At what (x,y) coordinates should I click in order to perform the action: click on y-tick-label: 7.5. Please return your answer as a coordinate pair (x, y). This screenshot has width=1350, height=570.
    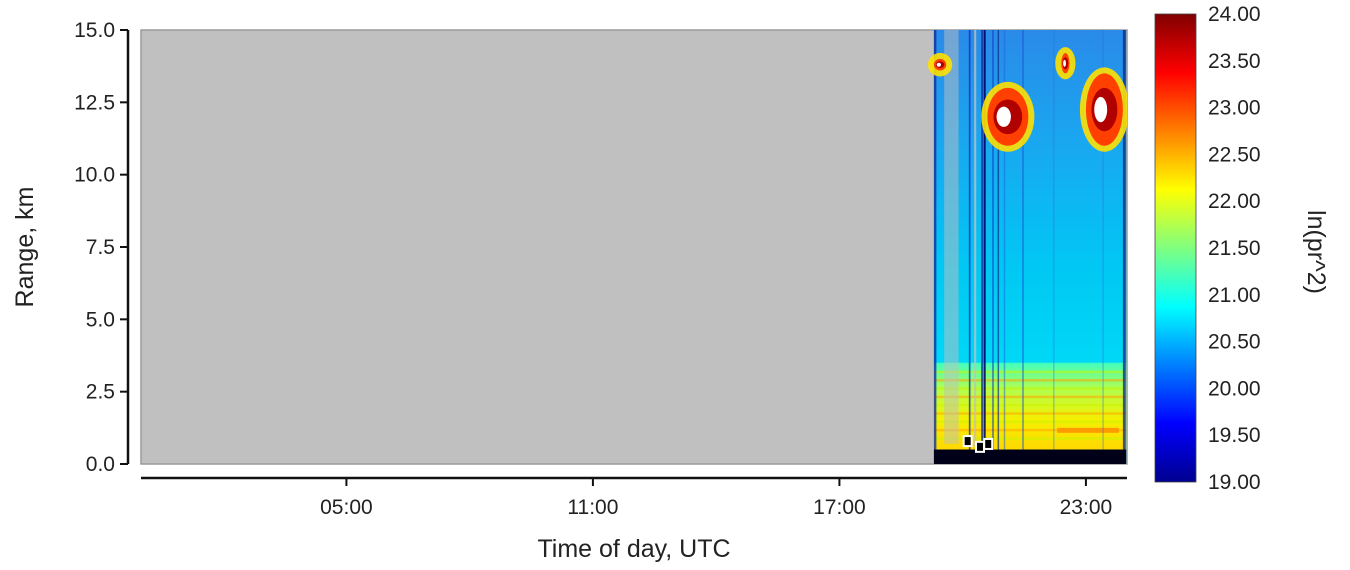
    Looking at the image, I should click on (100, 247).